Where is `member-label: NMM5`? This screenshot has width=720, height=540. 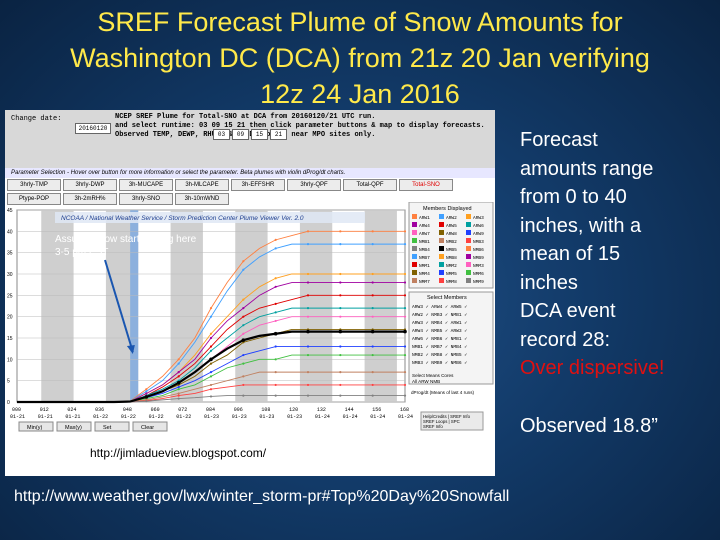 member-label: NMM5 is located at coordinates (451, 274).